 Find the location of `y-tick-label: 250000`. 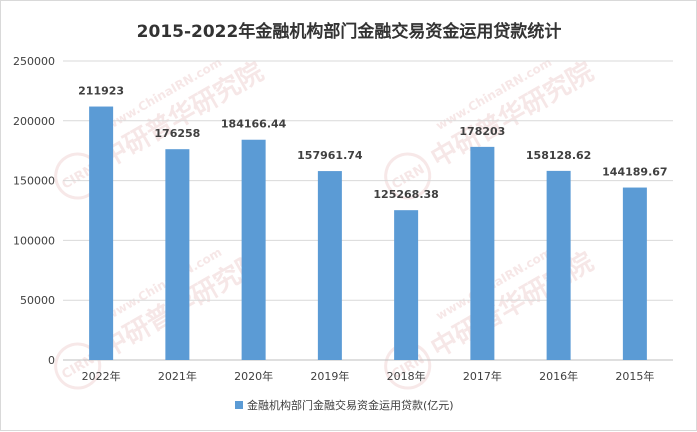

y-tick-label: 250000 is located at coordinates (34, 61).